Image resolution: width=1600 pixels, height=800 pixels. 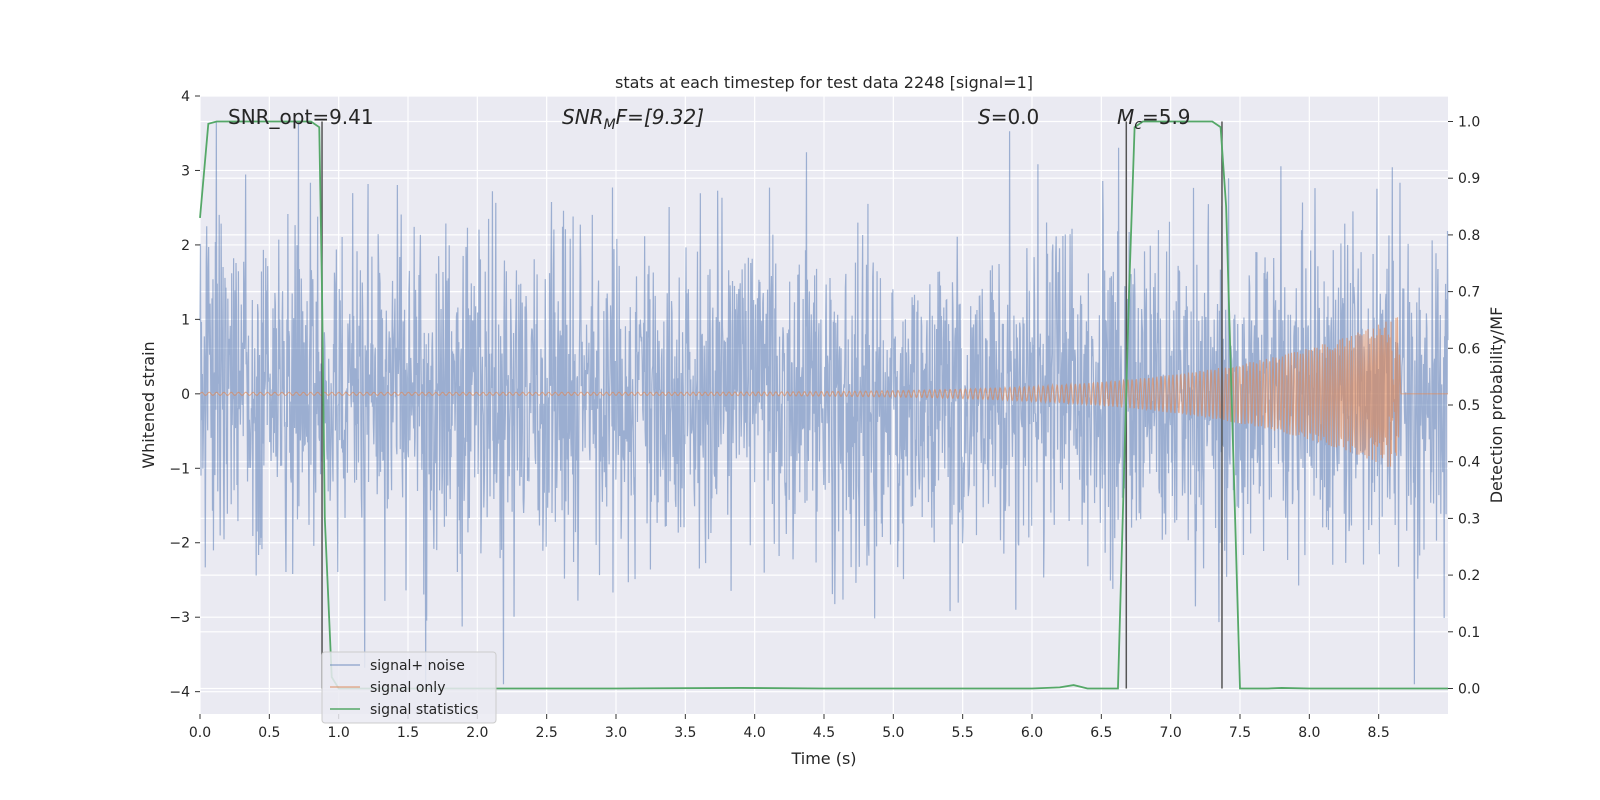 What do you see at coordinates (1015, 117) in the screenshot?
I see `annotation-s-rest: =0.0` at bounding box center [1015, 117].